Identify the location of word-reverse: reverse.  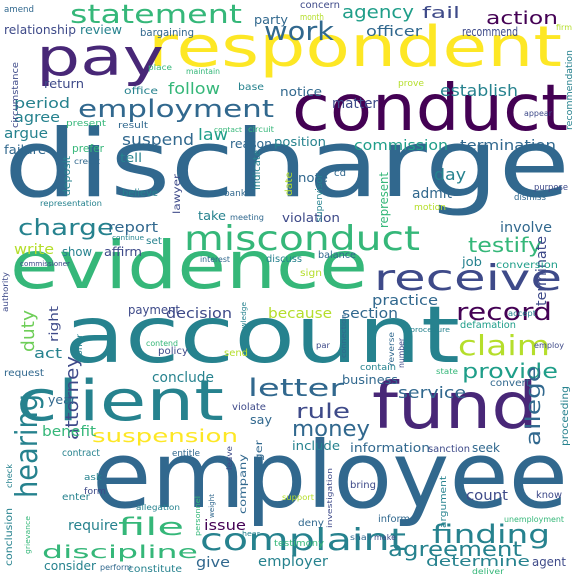
(391, 349).